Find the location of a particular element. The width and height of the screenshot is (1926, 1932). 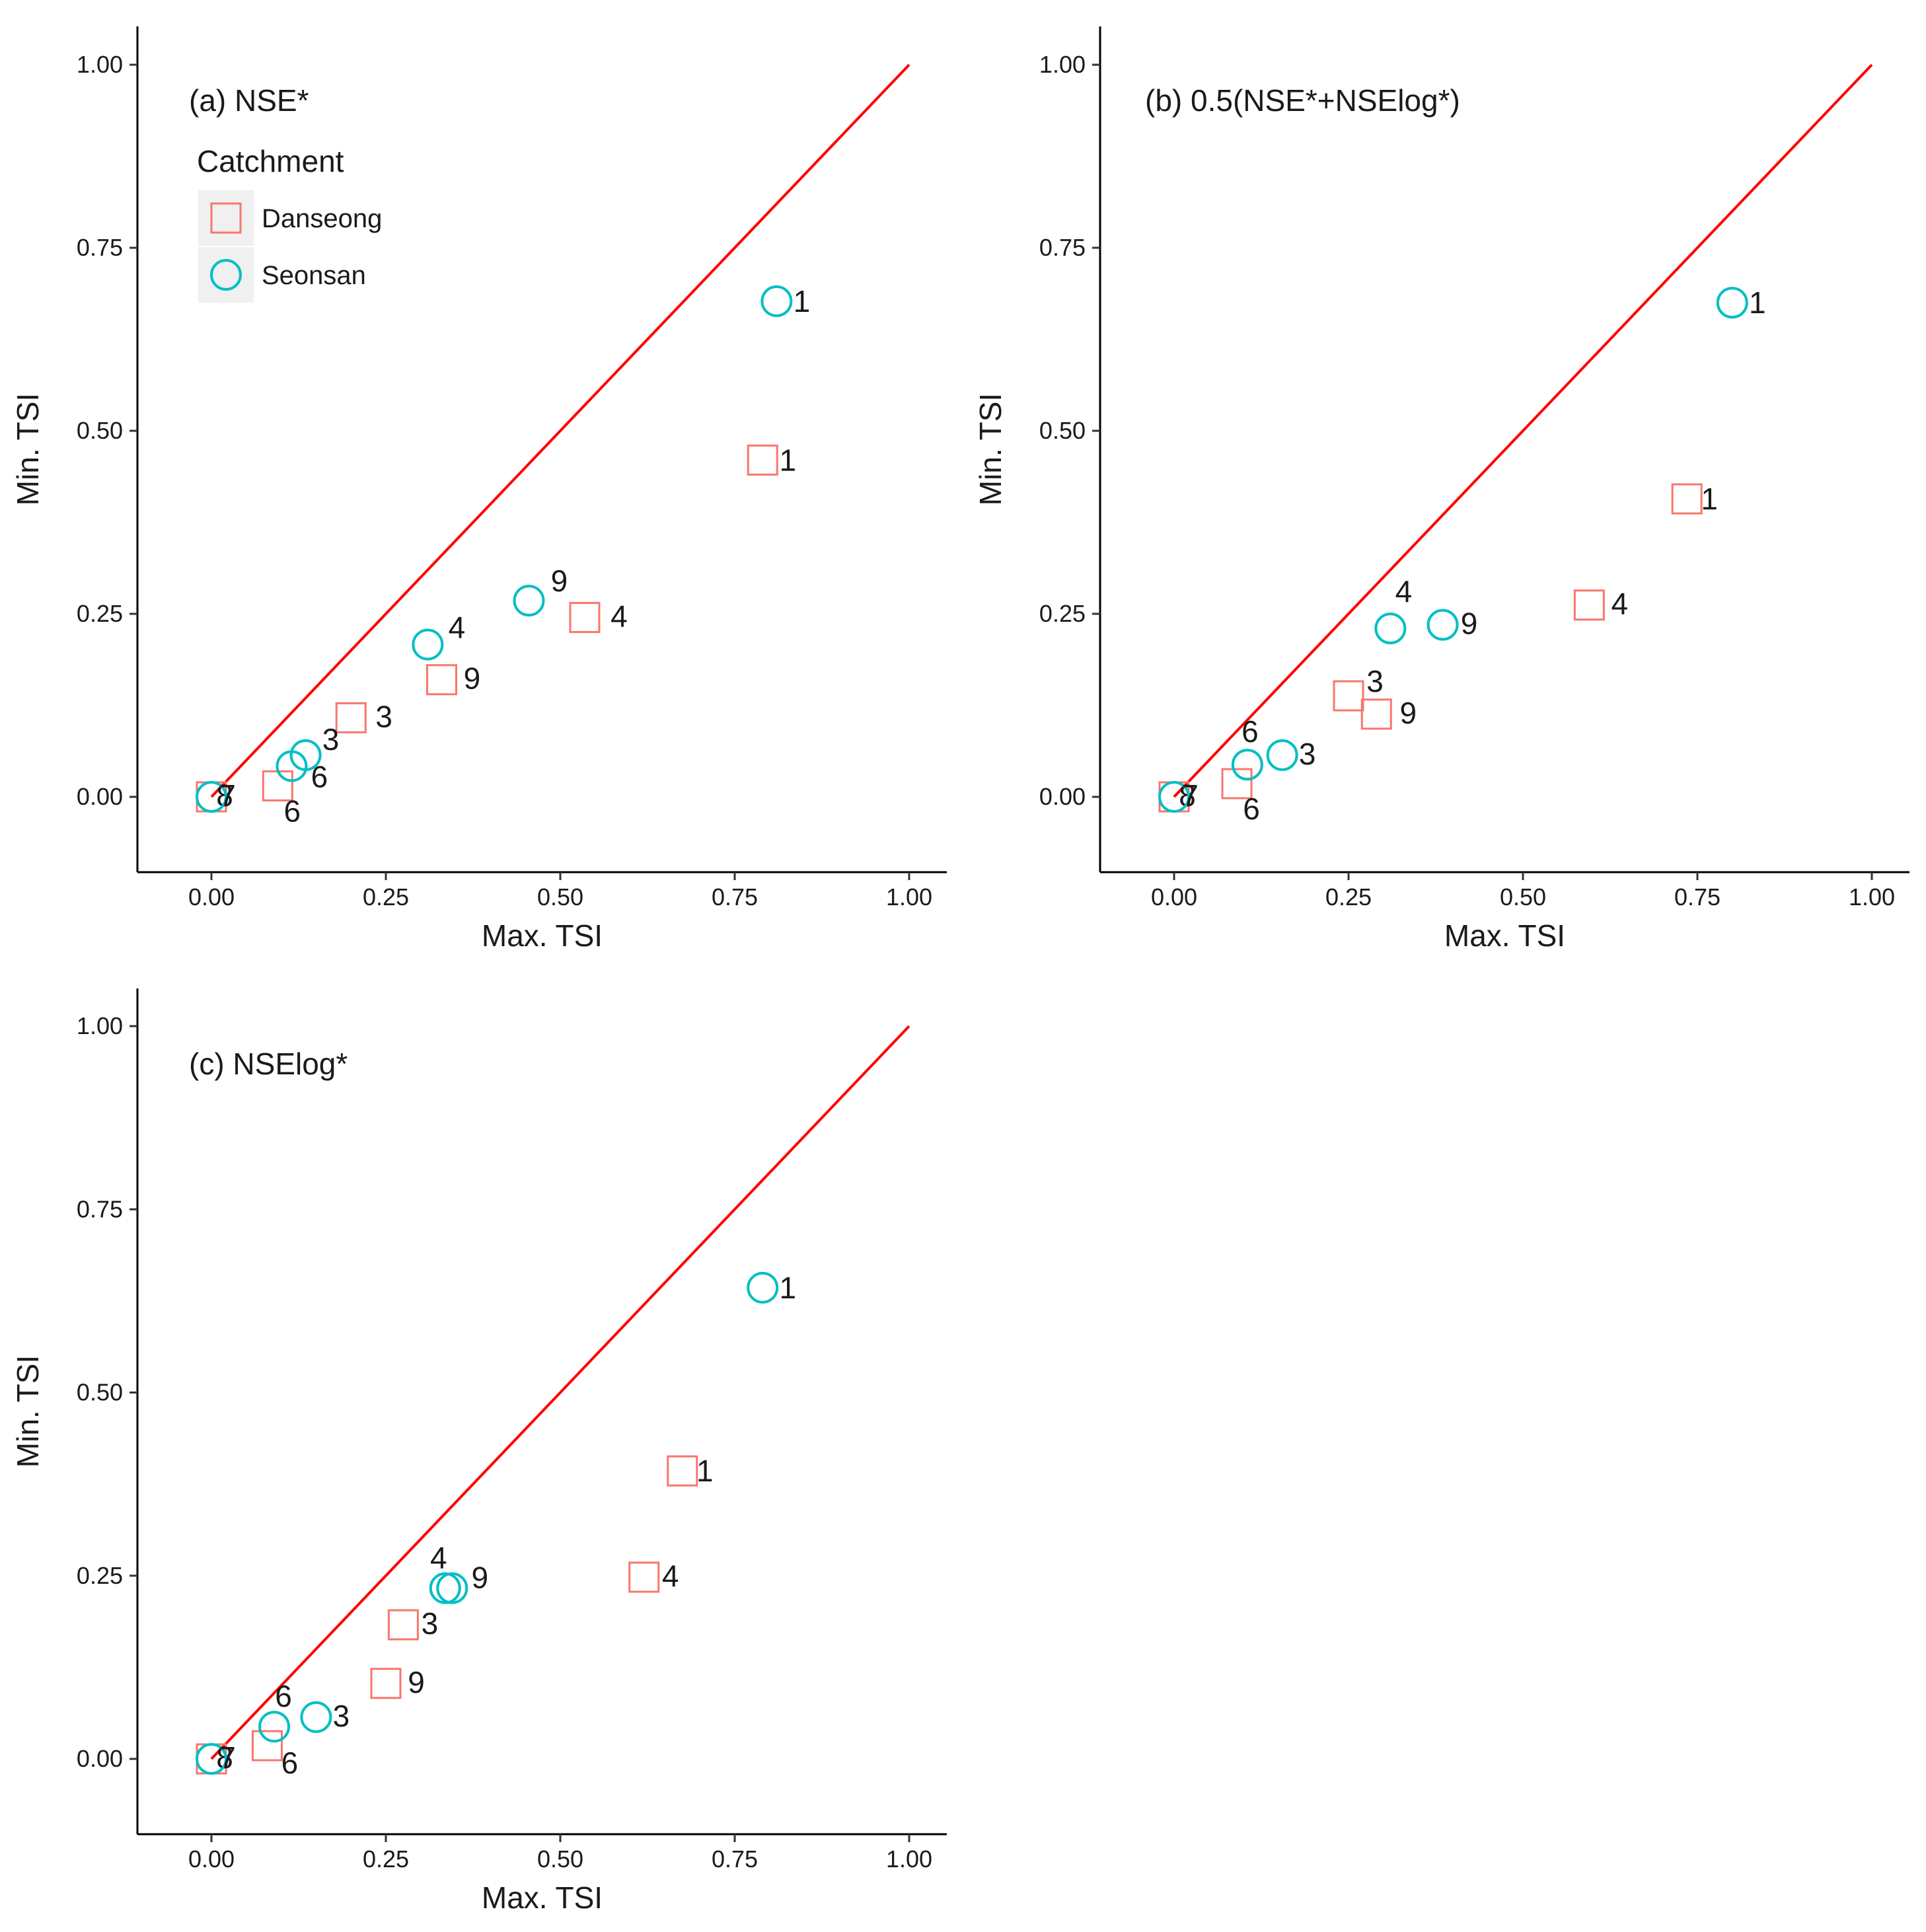

legend-circle-icon is located at coordinates (226, 275).